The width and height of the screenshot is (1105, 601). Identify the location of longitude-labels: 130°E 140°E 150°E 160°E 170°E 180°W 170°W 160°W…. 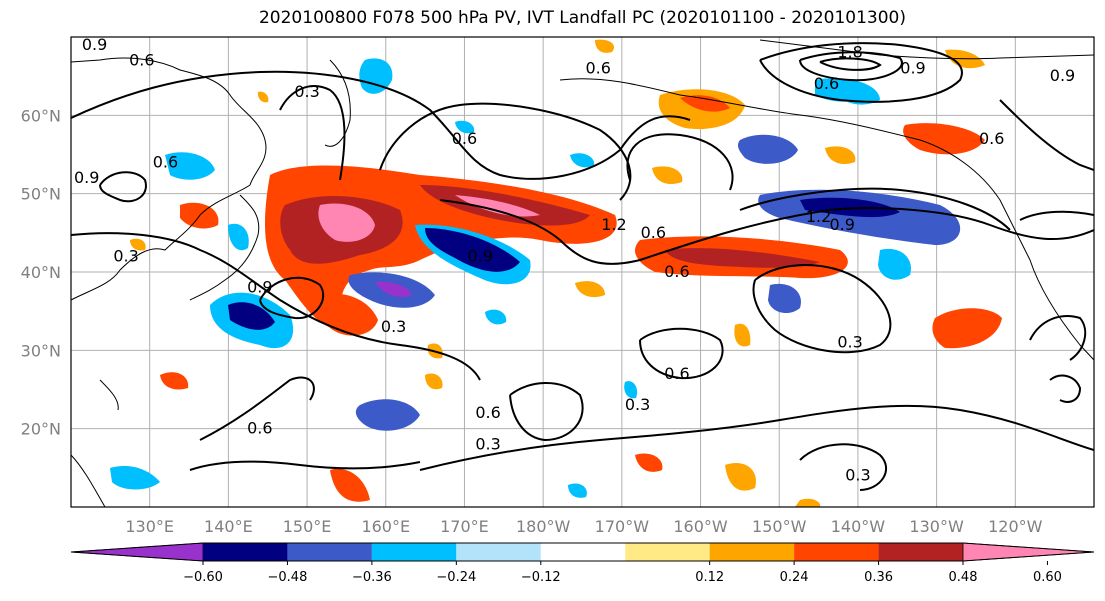
(583, 526).